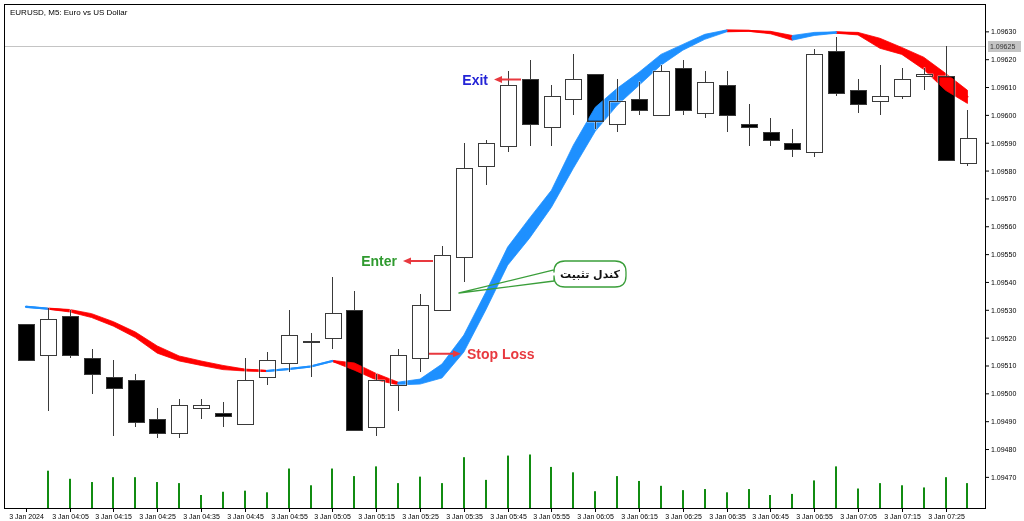  What do you see at coordinates (475, 79) in the screenshot?
I see `annotation: Exit` at bounding box center [475, 79].